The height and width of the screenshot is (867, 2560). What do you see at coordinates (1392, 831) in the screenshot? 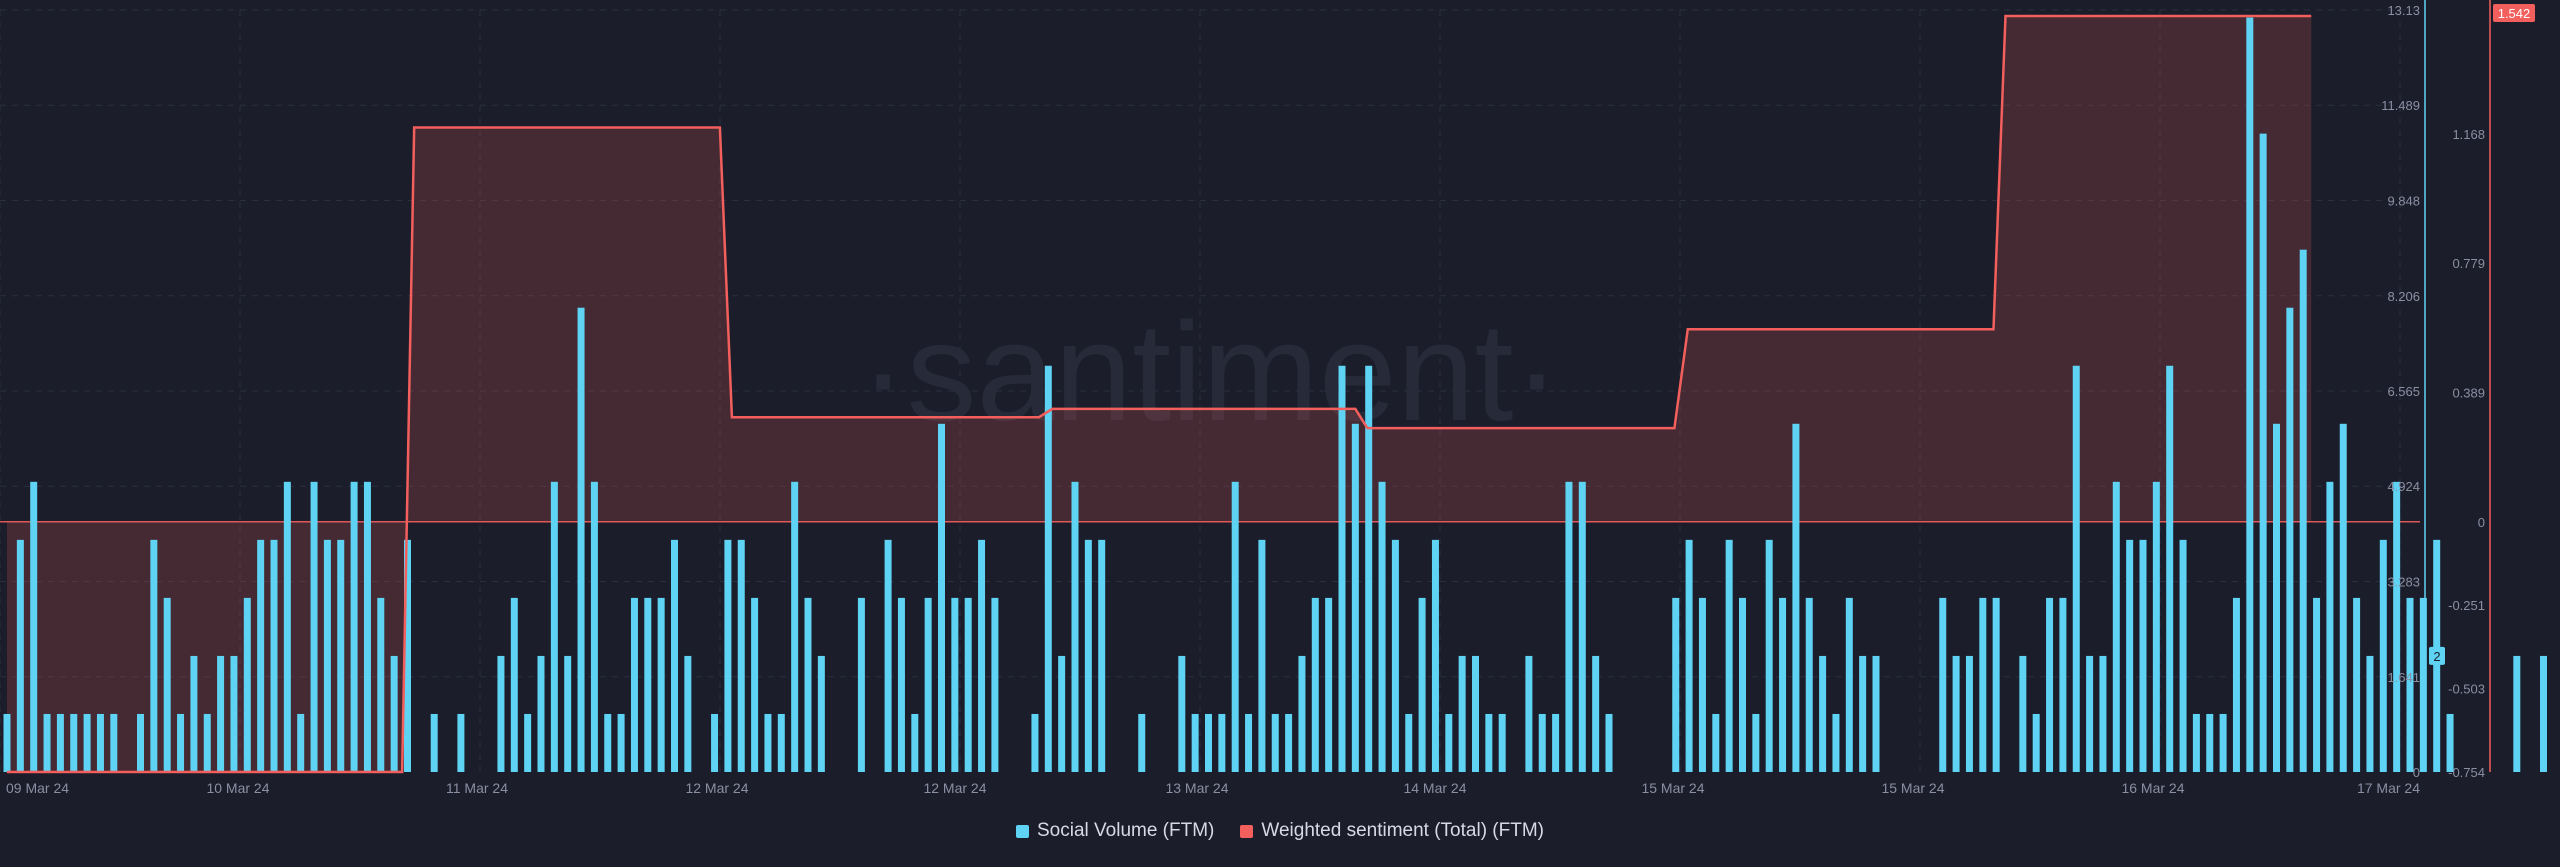
I see `legend-item-weighted-sentiment: Weighted sentiment (Total) (FTM)` at bounding box center [1392, 831].